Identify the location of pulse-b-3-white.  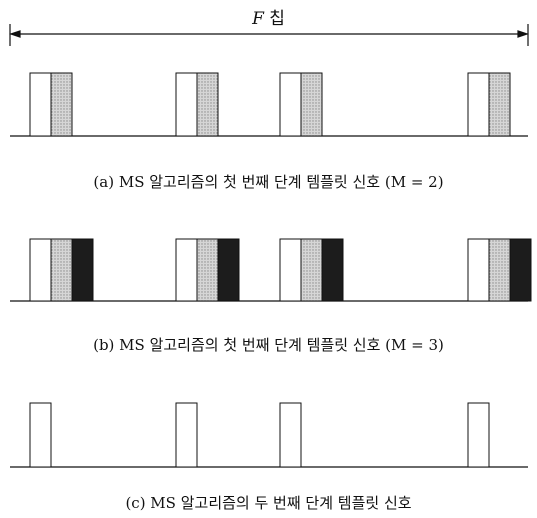
(290, 270).